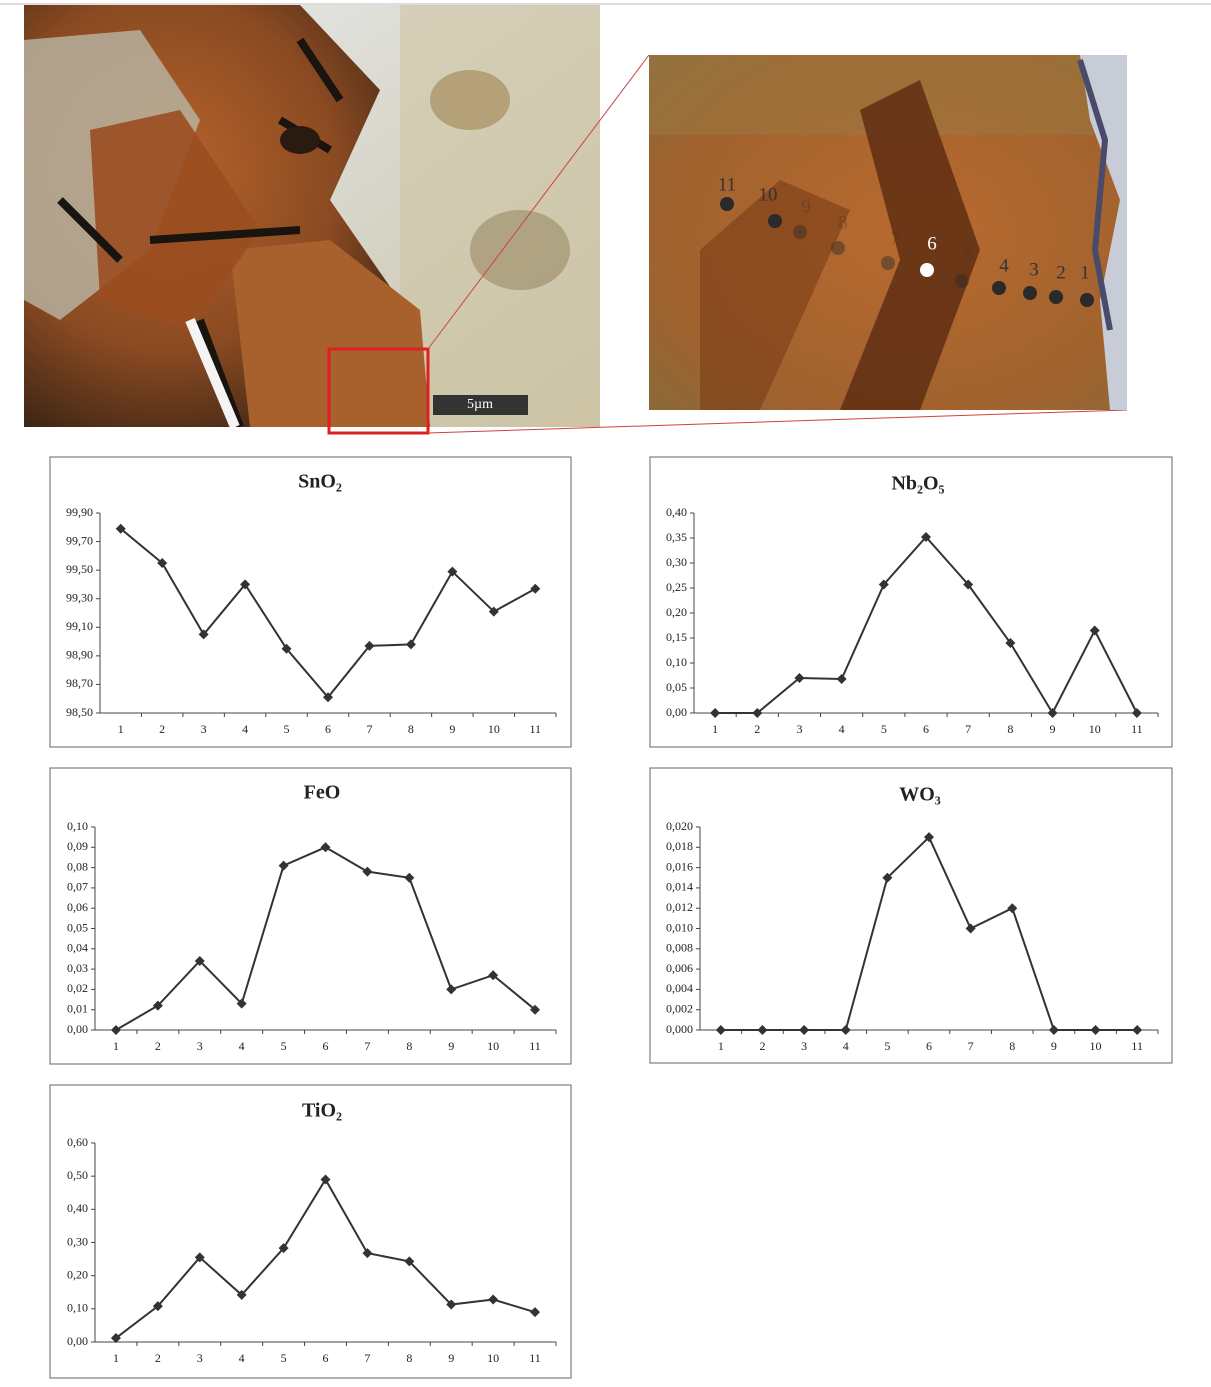  Describe the element at coordinates (679, 968) in the screenshot. I see `y-tick-label: 0,006` at that location.